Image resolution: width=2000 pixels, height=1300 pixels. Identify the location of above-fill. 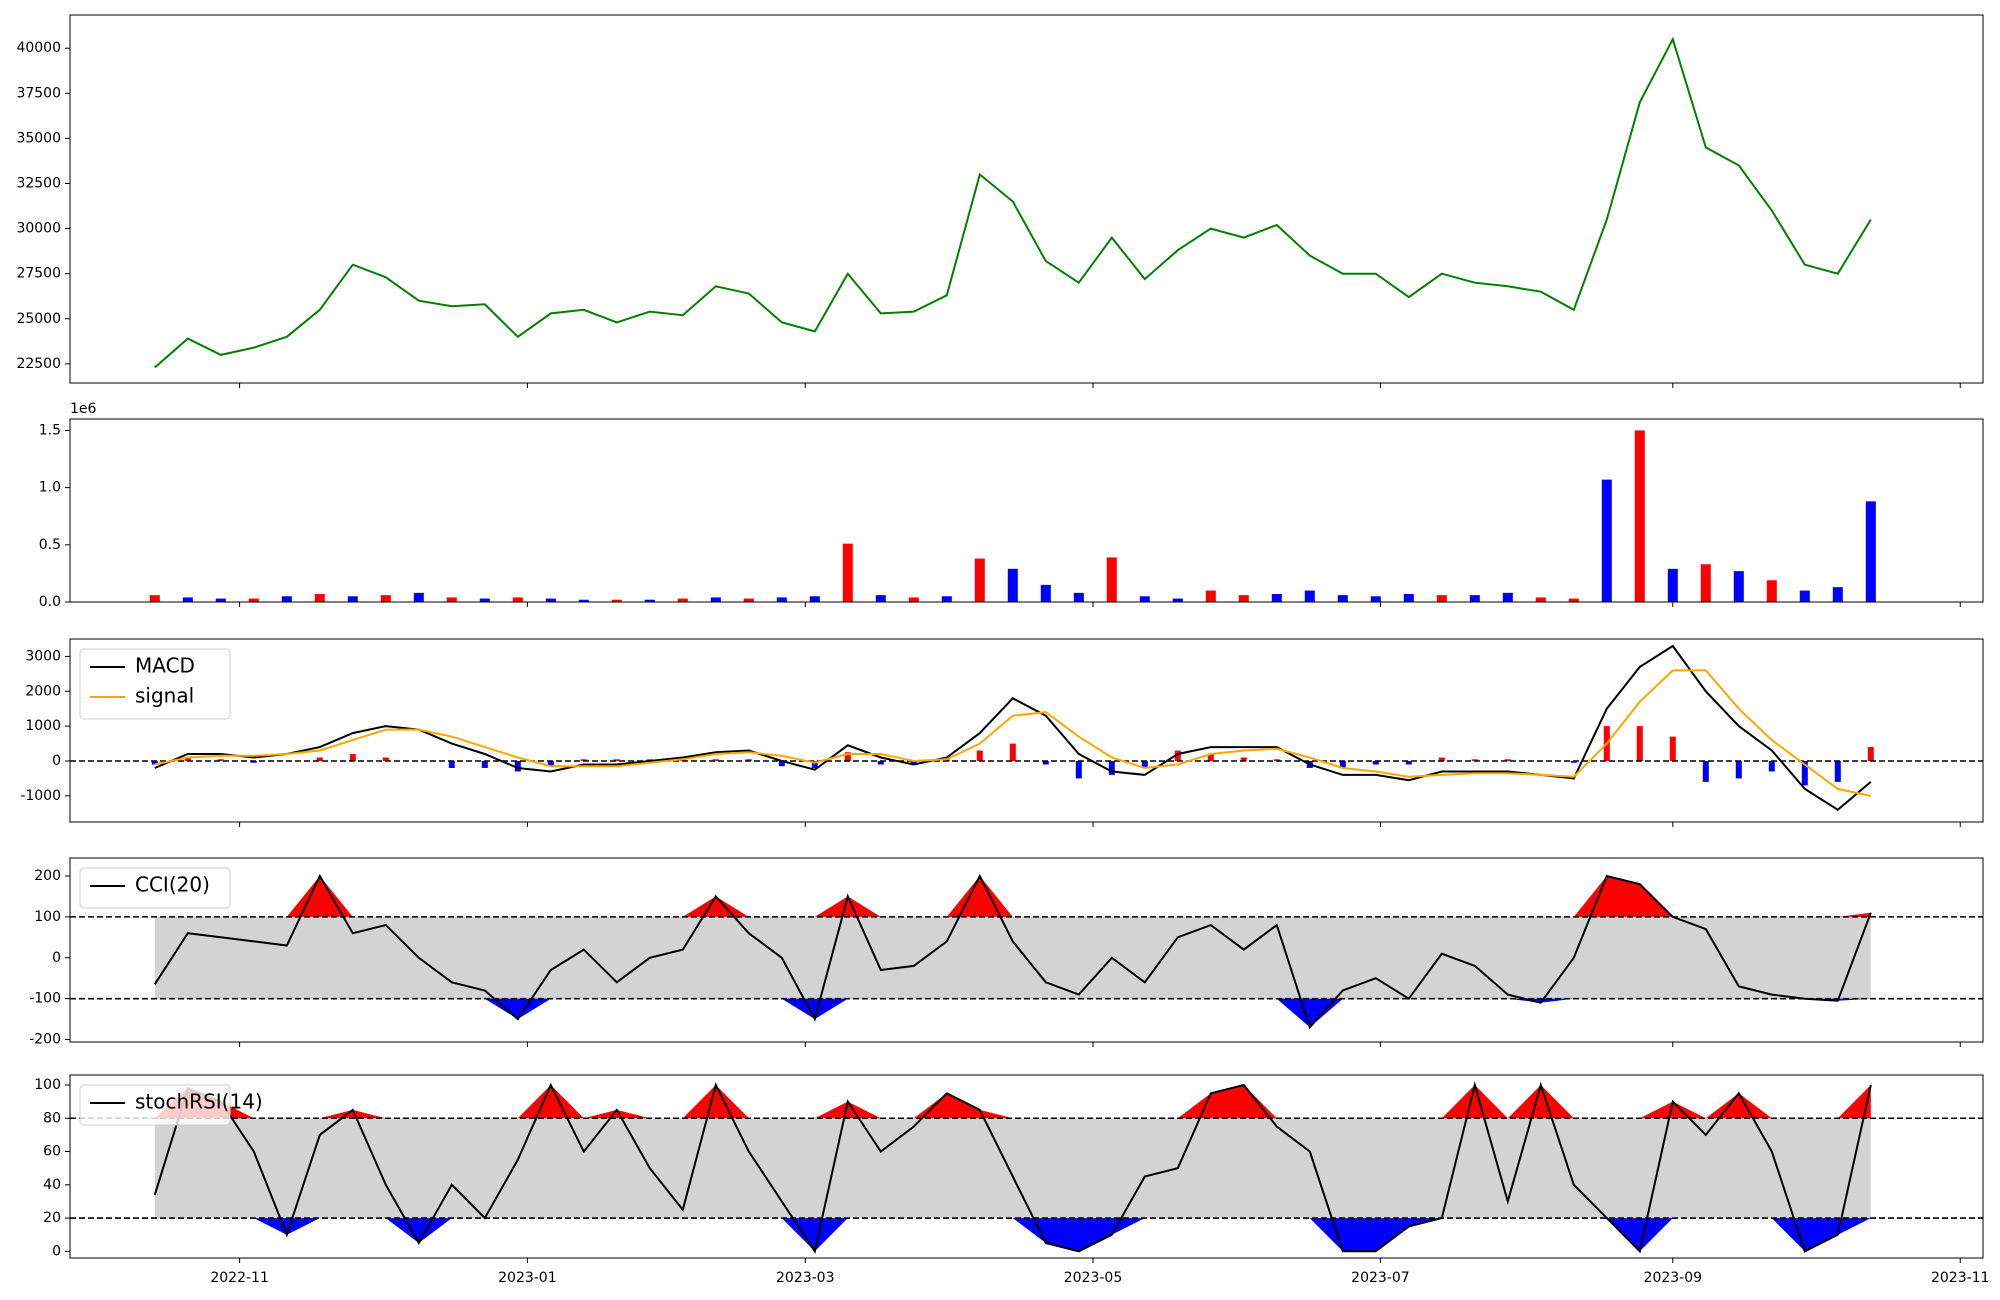
(1012, 1102).